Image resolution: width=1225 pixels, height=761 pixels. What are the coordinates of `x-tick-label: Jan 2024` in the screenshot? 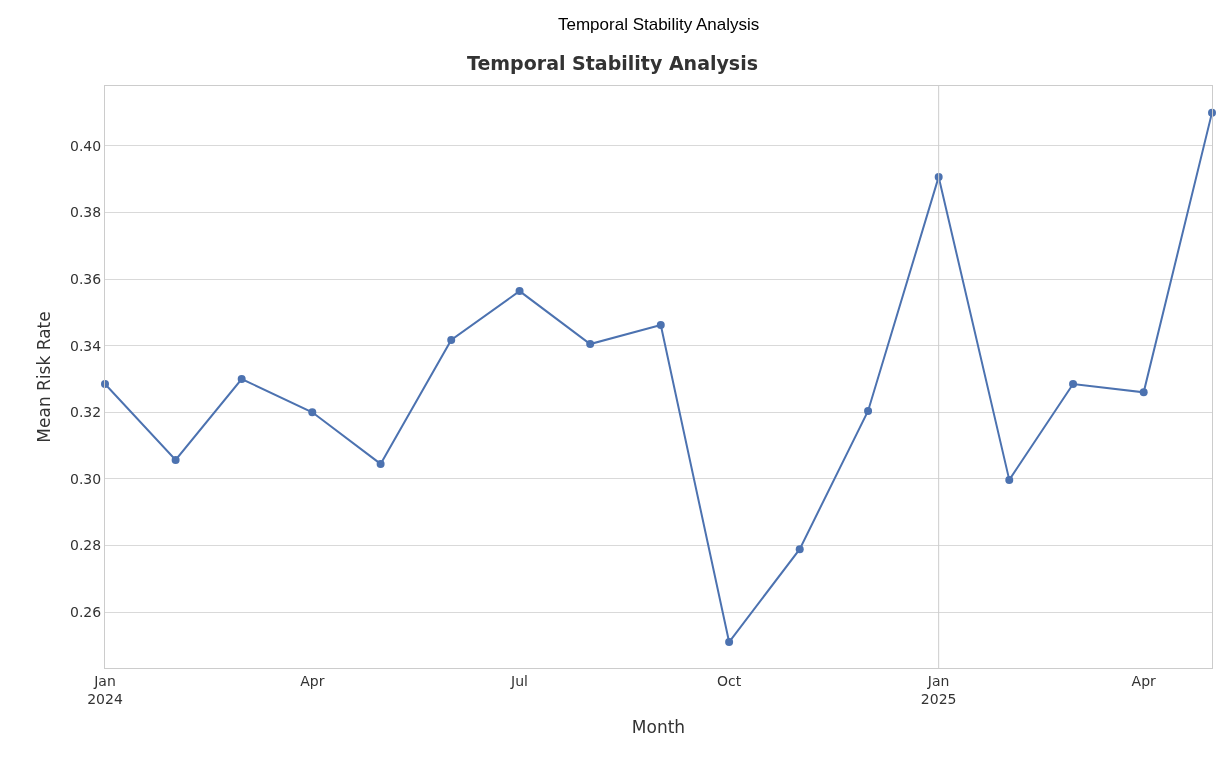 It's located at (105, 689).